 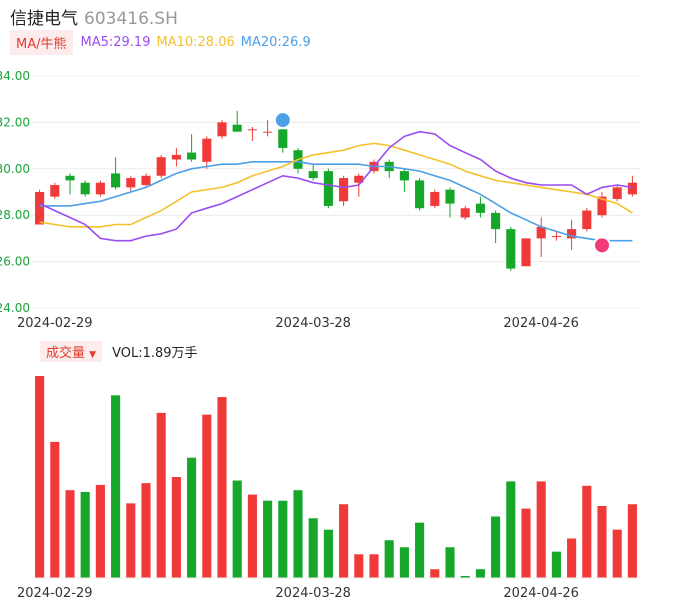 What do you see at coordinates (313, 593) in the screenshot?
I see `volume-x-tick-label: 2024-03-28` at bounding box center [313, 593].